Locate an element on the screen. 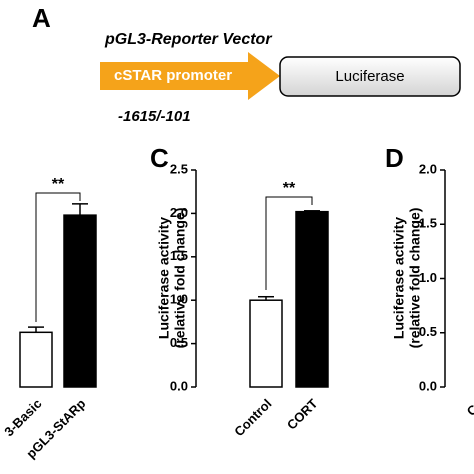 The image size is (474, 474). x-tick-label: CORT is located at coordinates (302, 414).